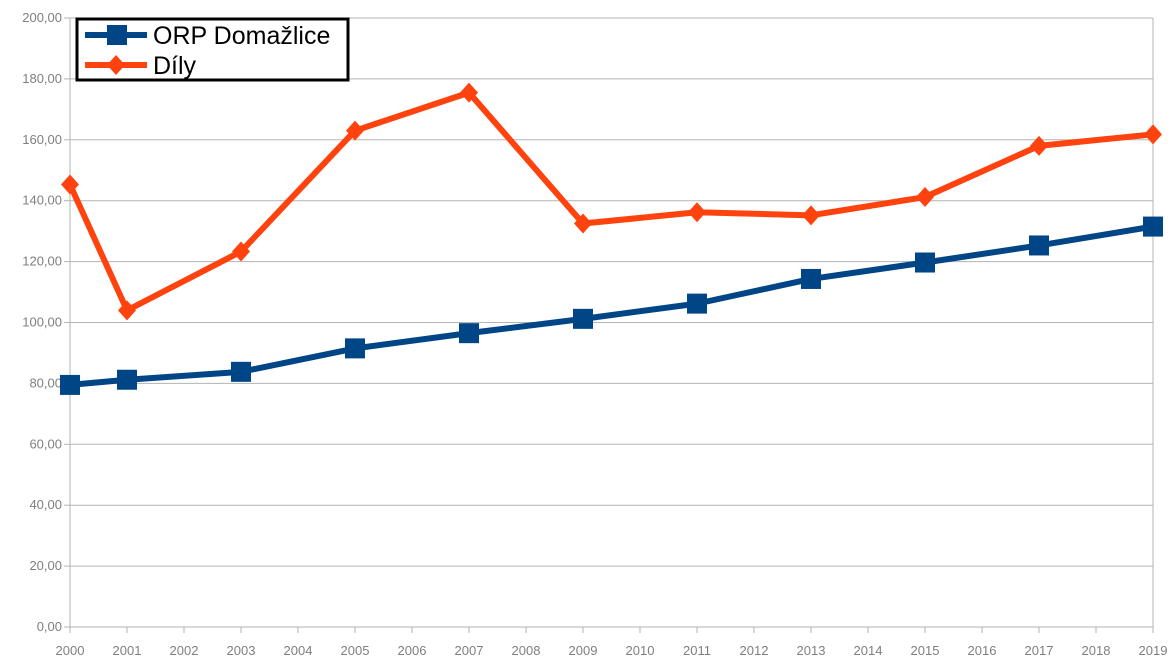 The image size is (1171, 661). What do you see at coordinates (868, 650) in the screenshot?
I see `x-tick-label: 2014` at bounding box center [868, 650].